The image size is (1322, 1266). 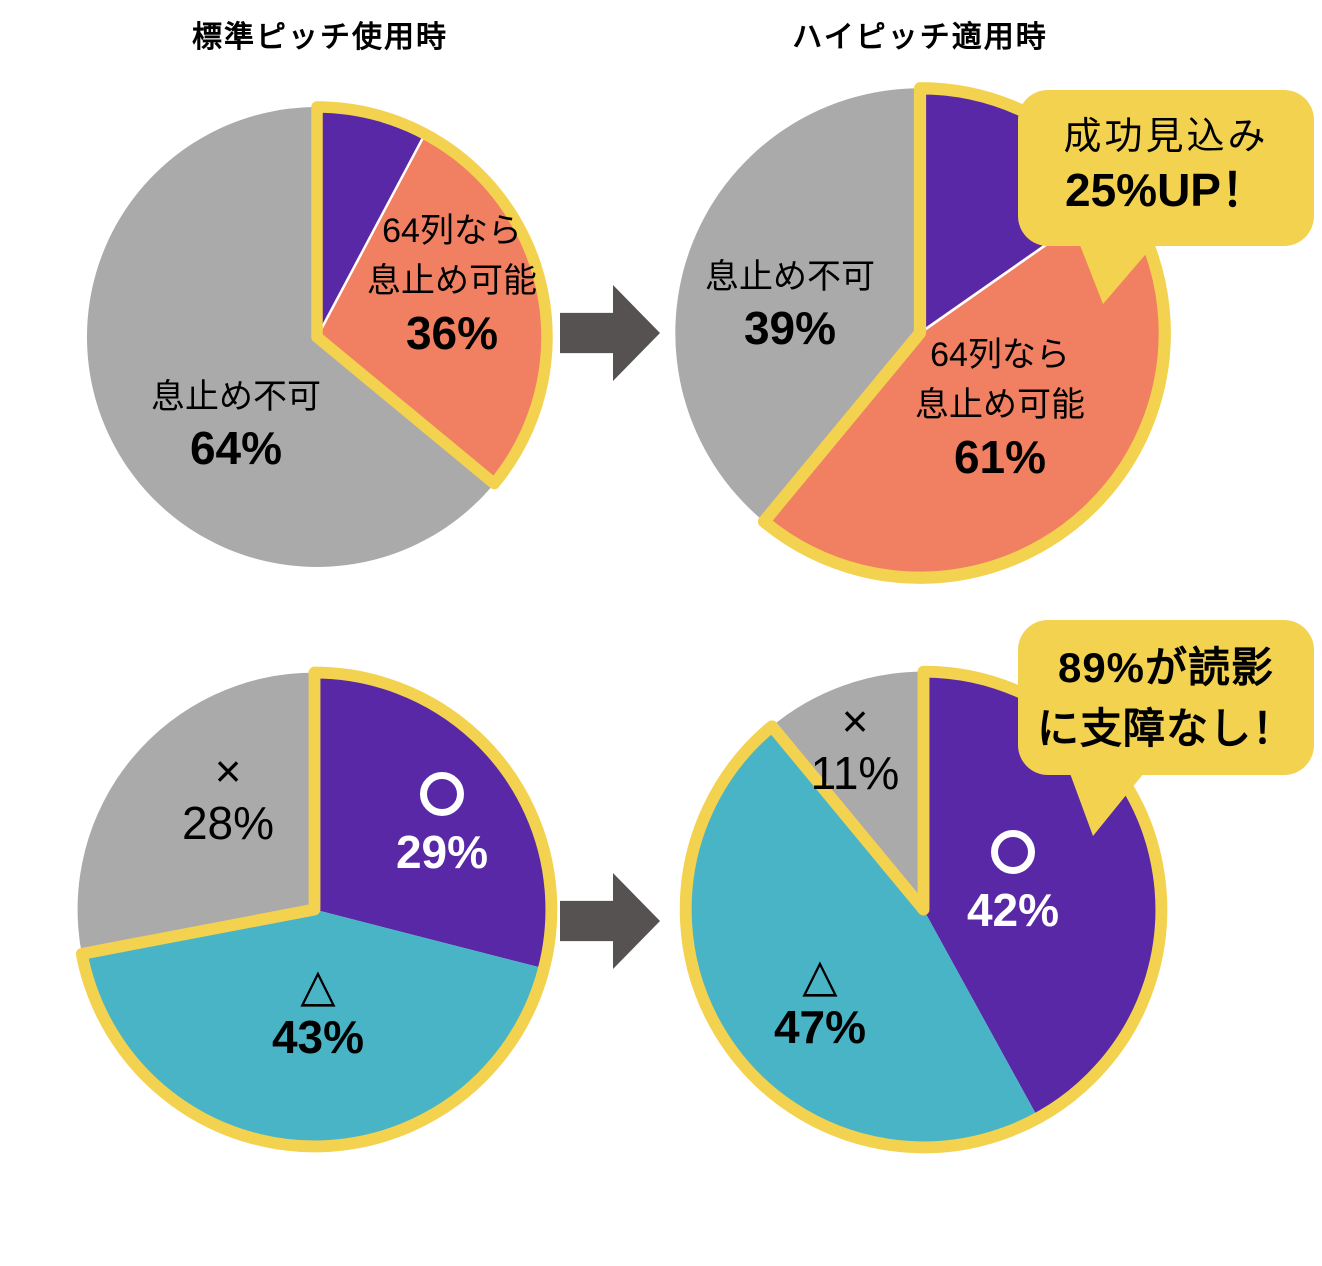 What do you see at coordinates (371, 235) in the screenshot?
I see `slice-divider` at bounding box center [371, 235].